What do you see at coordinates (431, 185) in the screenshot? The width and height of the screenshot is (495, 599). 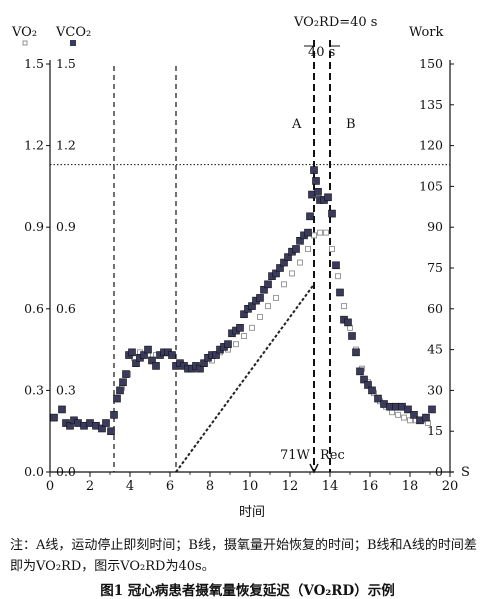 I see `work-tick-label: 105` at bounding box center [431, 185].